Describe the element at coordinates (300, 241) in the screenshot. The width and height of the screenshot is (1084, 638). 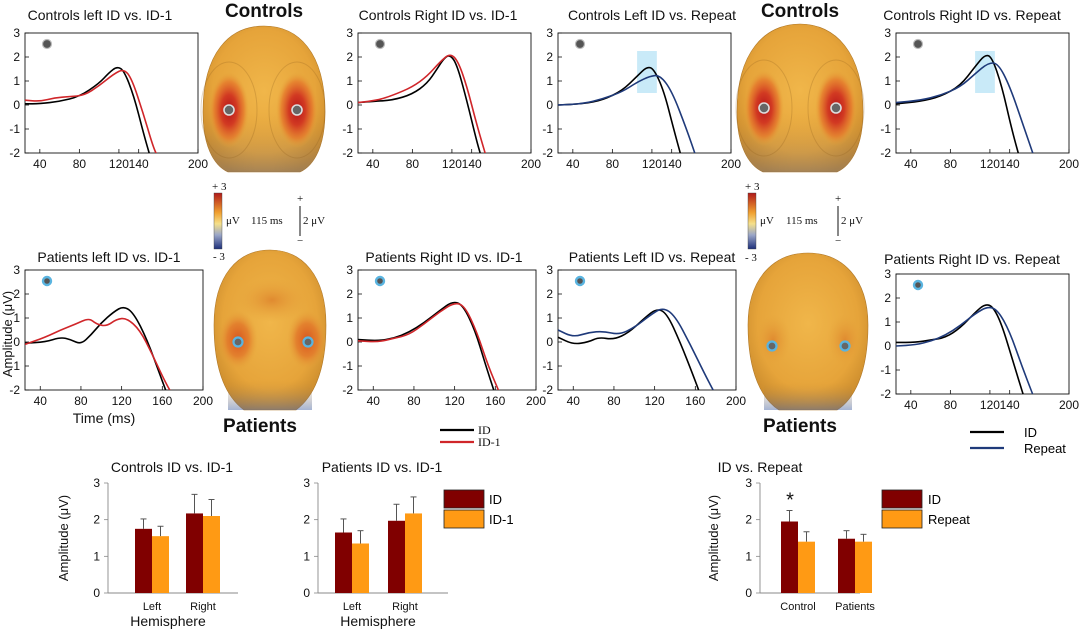
I see `scale-minus-label: −` at that location.